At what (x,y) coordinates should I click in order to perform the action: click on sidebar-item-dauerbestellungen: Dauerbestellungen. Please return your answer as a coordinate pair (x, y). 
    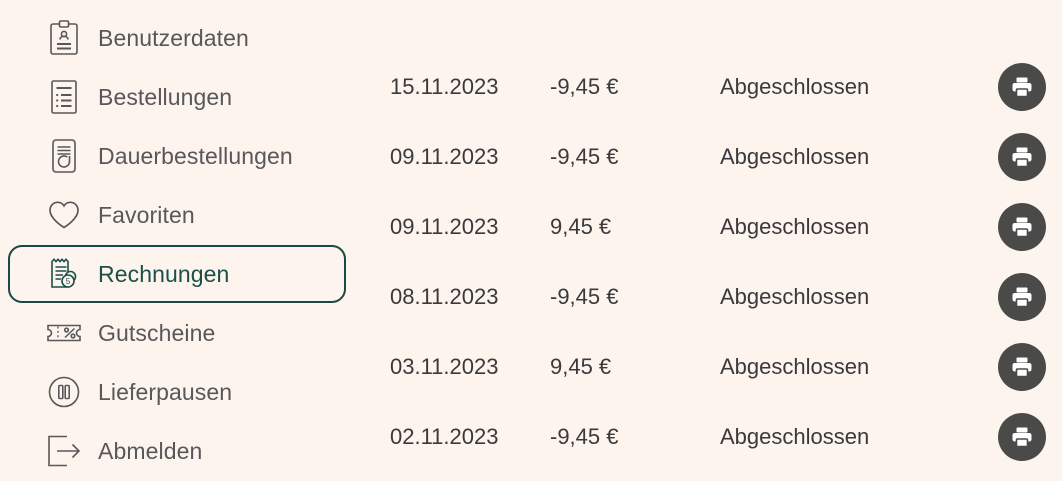
    Looking at the image, I should click on (177, 156).